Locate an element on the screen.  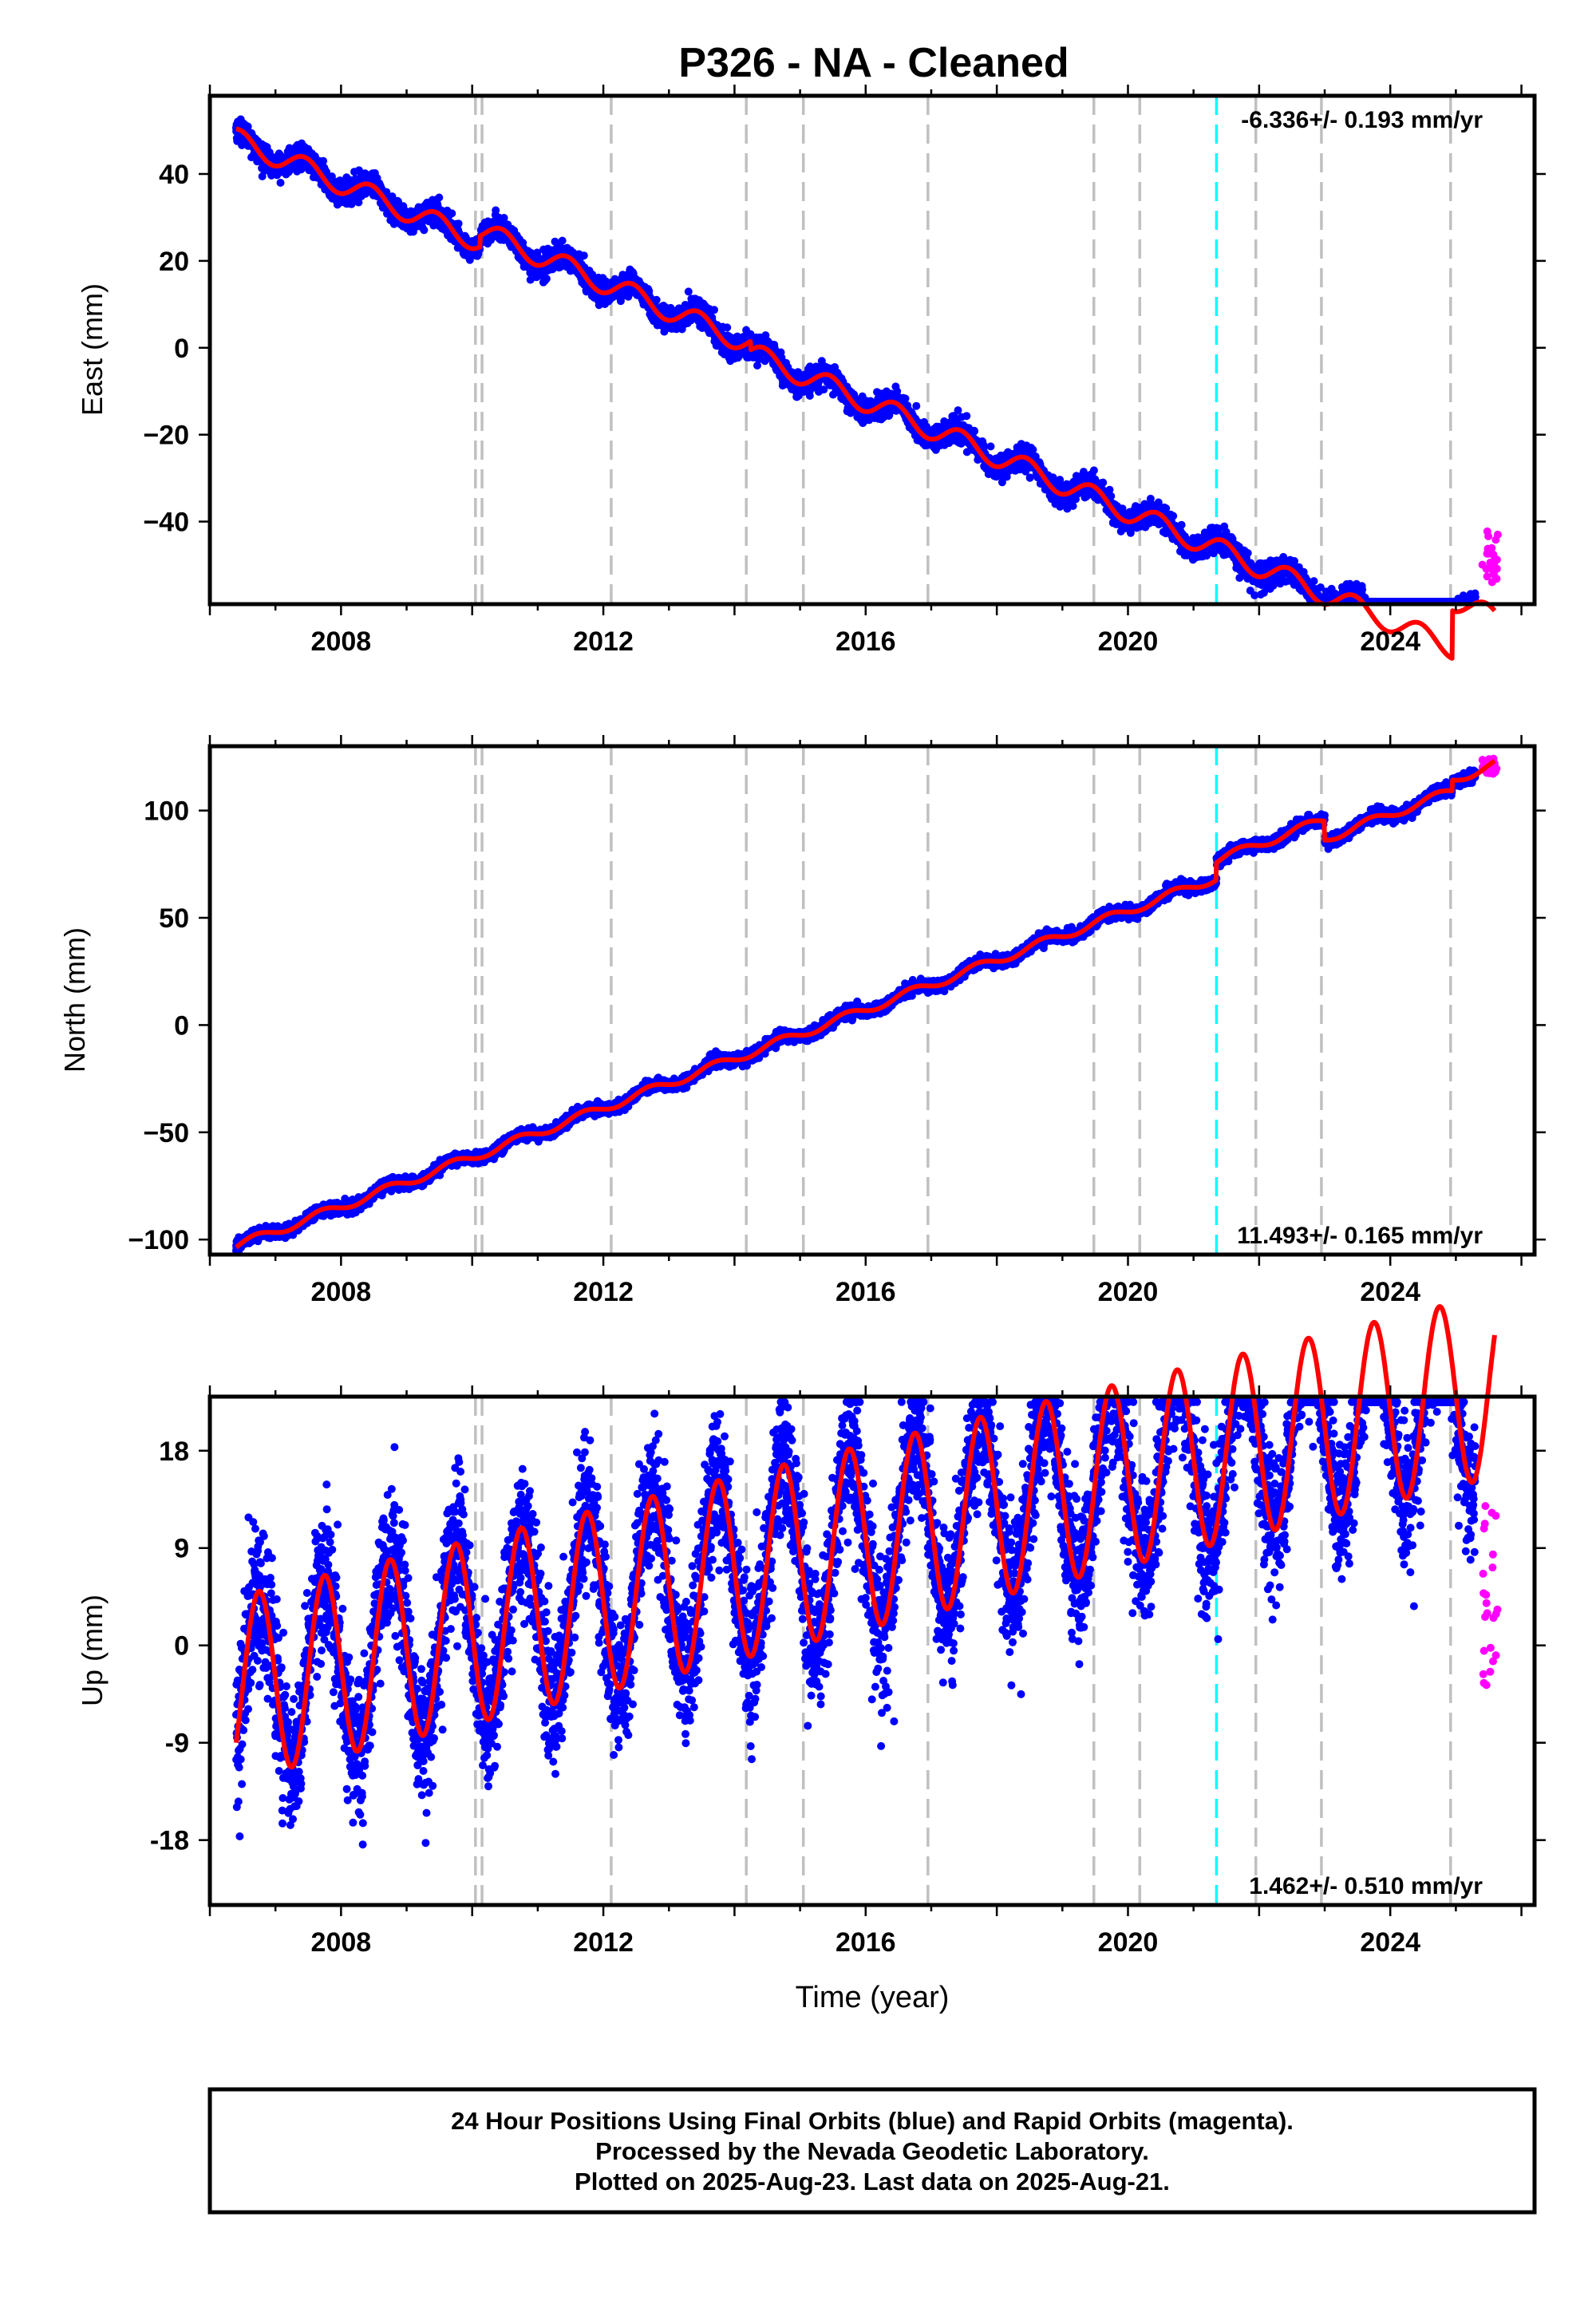
east-offset-lines is located at coordinates (963, 350).